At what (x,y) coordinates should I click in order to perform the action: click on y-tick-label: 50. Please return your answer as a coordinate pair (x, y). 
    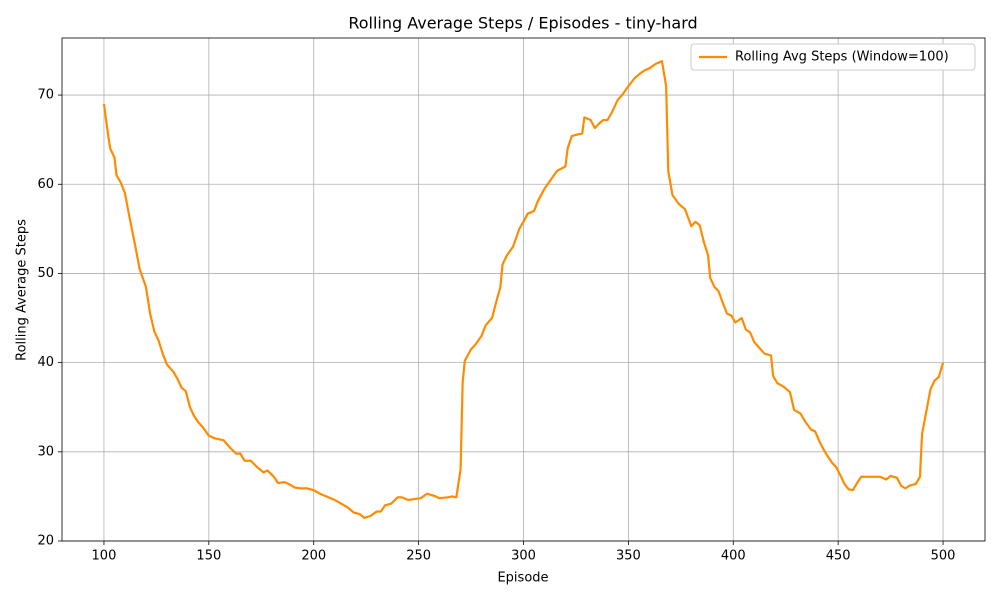
    Looking at the image, I should click on (45, 273).